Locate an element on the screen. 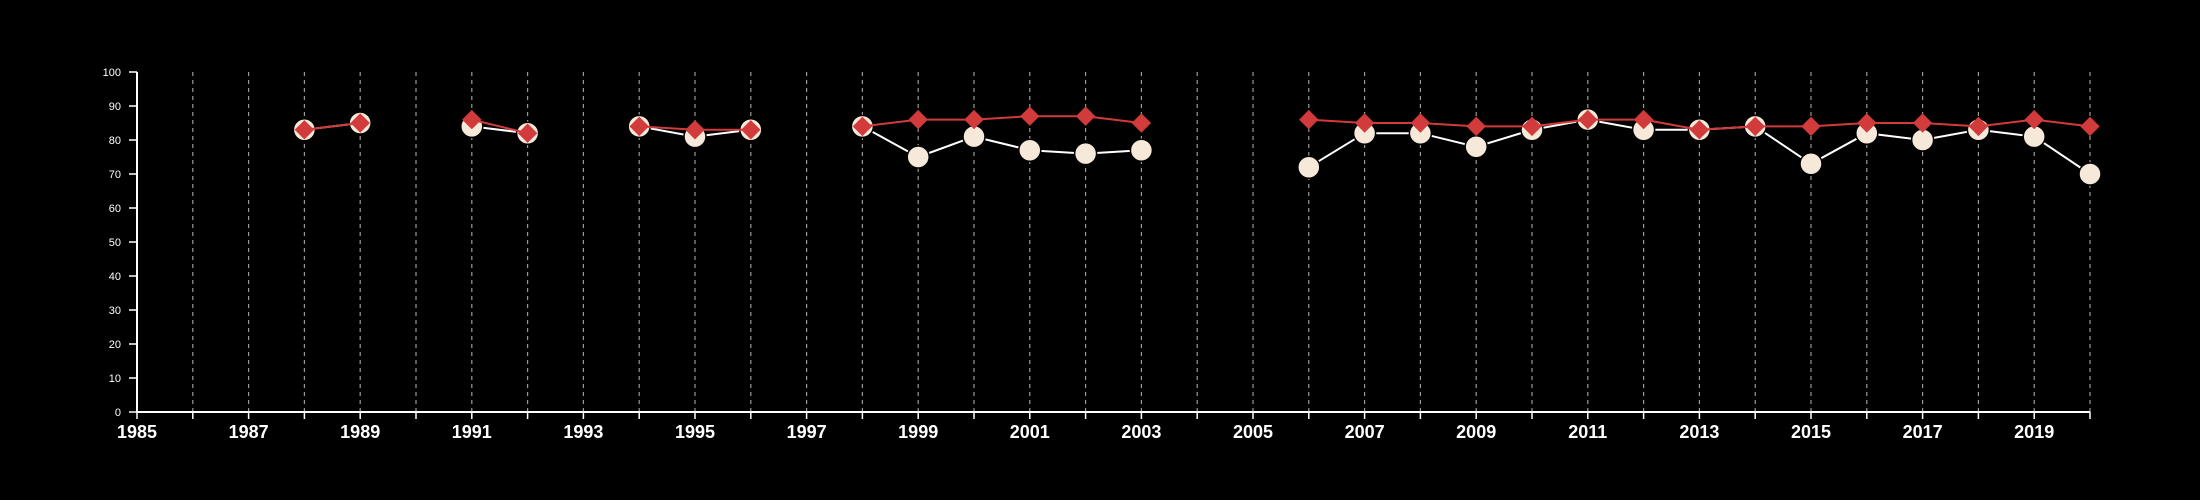 The width and height of the screenshot is (2200, 500). y-tick-label: 70 is located at coordinates (115, 175).